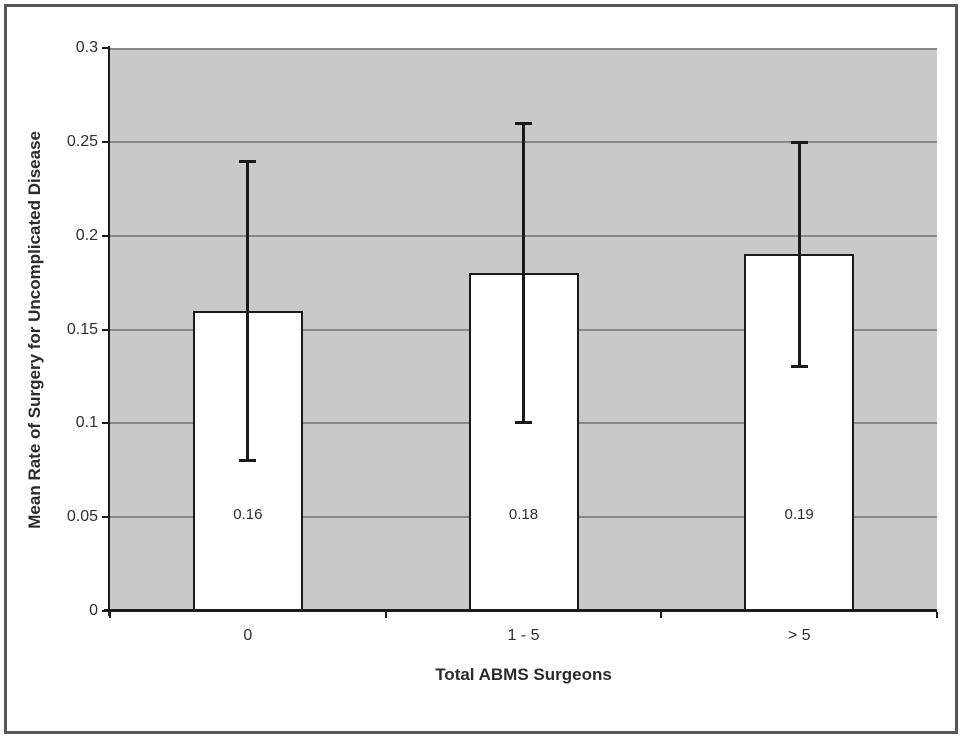 This screenshot has width=962, height=738. I want to click on x-category-label-> 5: > 5, so click(799, 635).